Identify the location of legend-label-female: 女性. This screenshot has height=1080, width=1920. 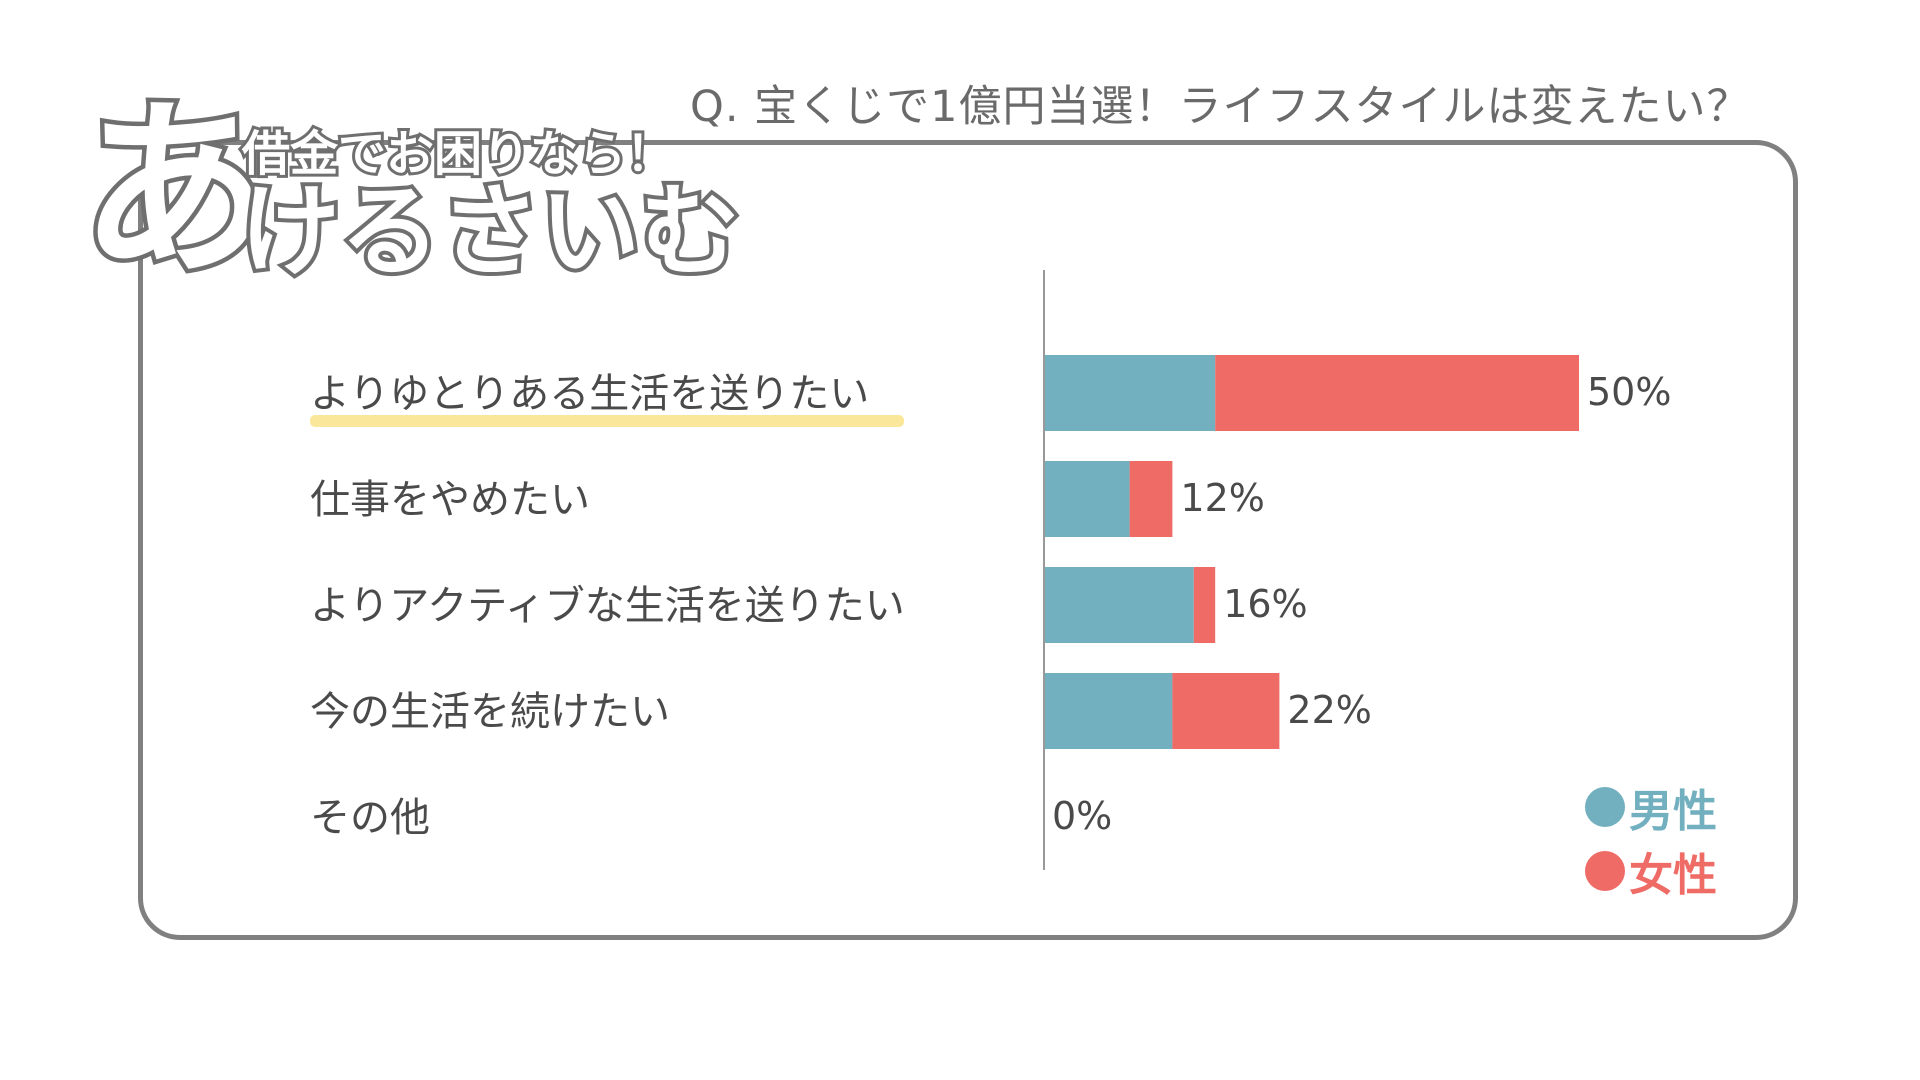
(1673, 875).